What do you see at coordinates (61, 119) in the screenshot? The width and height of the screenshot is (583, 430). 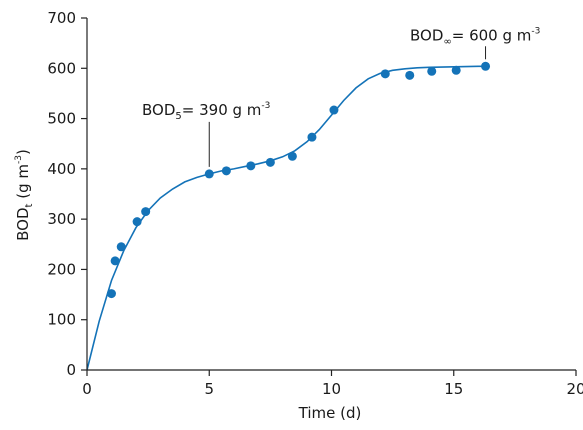 I see `y-tick-label: 500` at bounding box center [61, 119].